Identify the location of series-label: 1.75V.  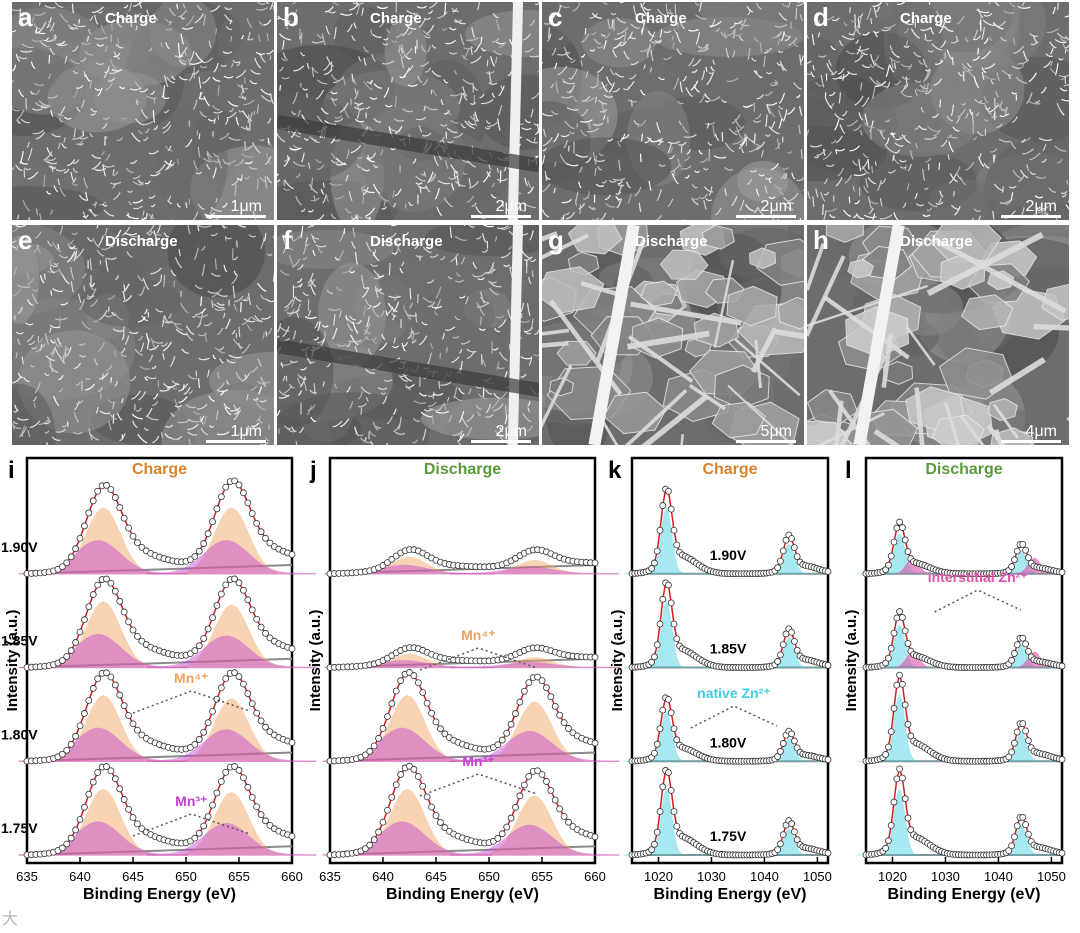
(728, 836).